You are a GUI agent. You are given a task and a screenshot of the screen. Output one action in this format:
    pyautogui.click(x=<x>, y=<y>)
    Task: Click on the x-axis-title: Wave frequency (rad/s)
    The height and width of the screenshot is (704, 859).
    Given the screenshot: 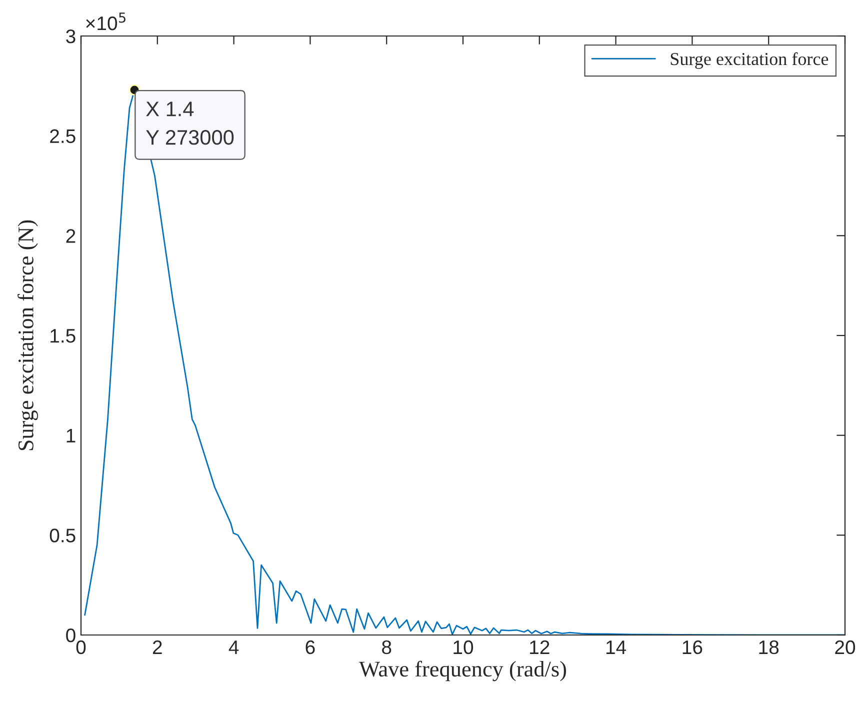 What is the action you would take?
    pyautogui.click(x=462, y=671)
    